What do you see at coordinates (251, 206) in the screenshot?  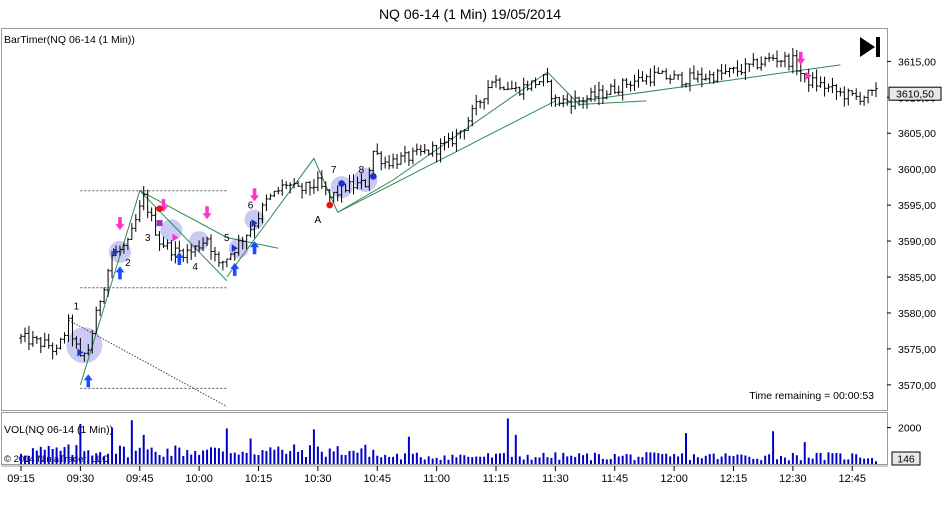 I see `swing-label: 6` at bounding box center [251, 206].